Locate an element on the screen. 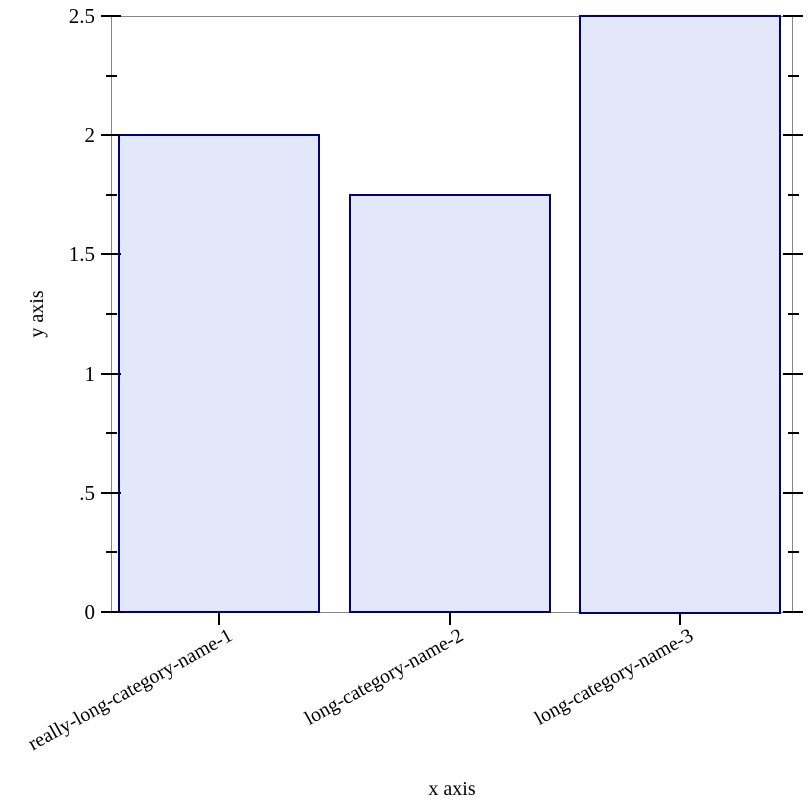 This screenshot has height=812, width=812. y-tick-label: 1.5 is located at coordinates (81, 254).